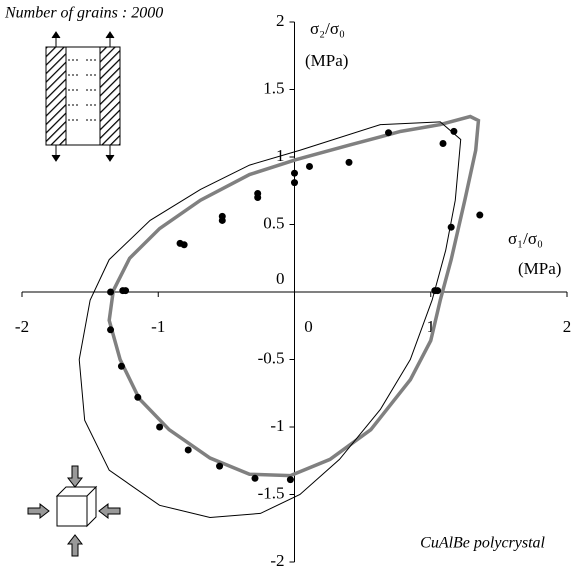  Describe the element at coordinates (280, 278) in the screenshot. I see `y-tick-label: 0` at that location.